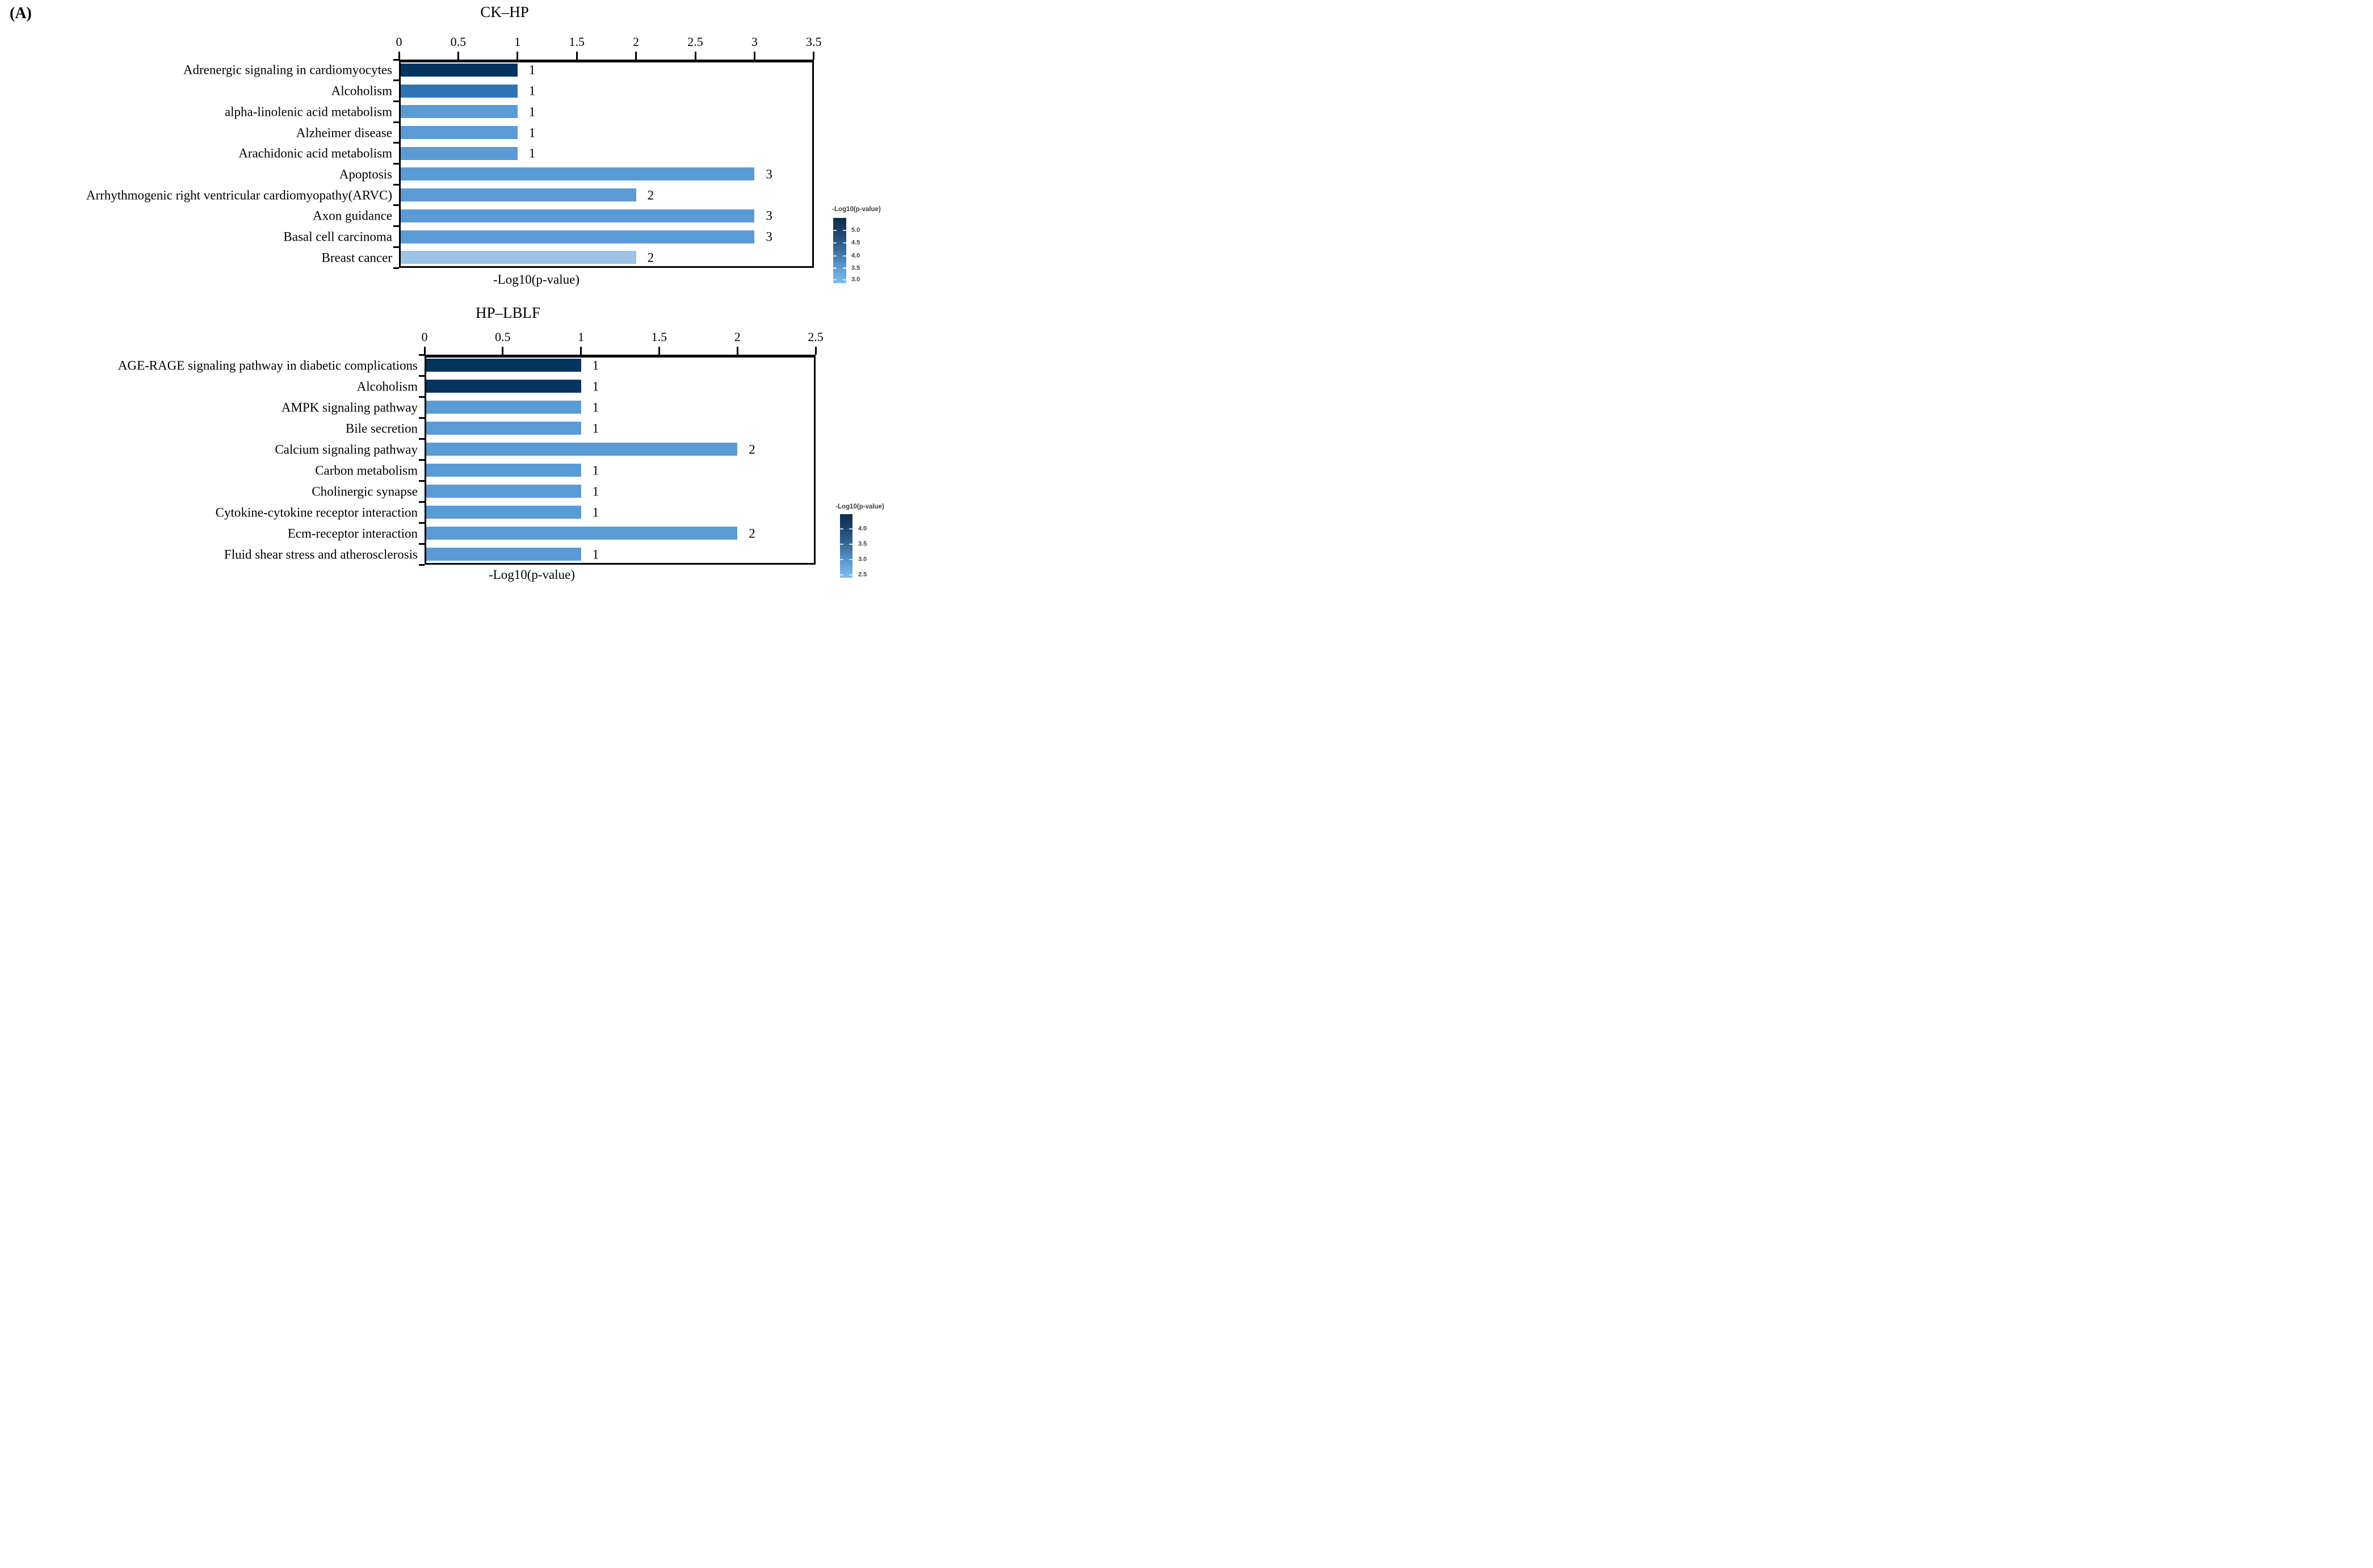  Describe the element at coordinates (517, 42) in the screenshot. I see `x-axis-tick-label: 1` at that location.